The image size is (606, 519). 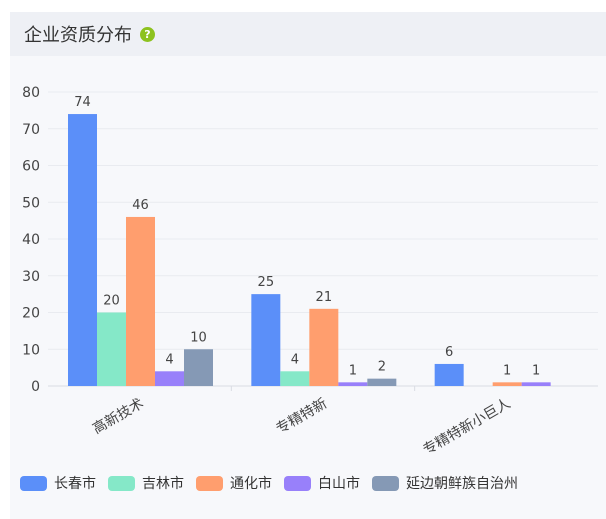 I want to click on legend-item: 白山市, so click(x=322, y=483).